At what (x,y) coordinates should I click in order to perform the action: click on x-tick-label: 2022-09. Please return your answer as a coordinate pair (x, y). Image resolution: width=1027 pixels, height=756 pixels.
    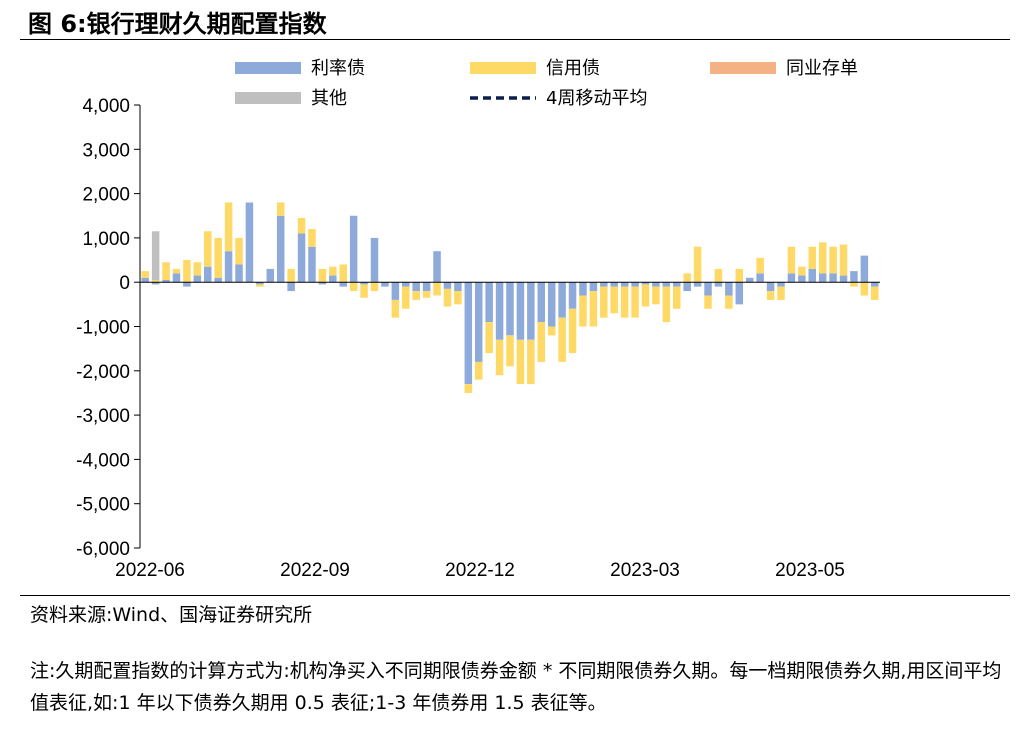
    Looking at the image, I should click on (315, 570).